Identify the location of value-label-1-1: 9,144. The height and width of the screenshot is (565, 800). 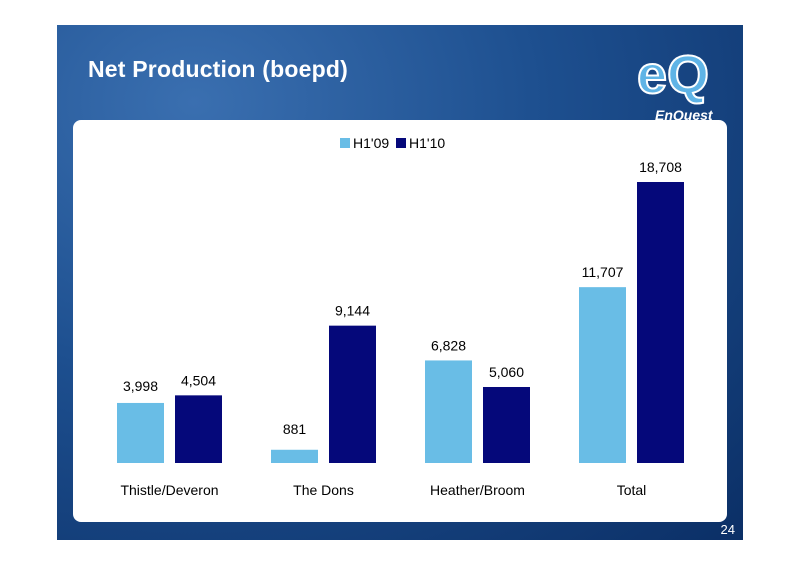
(352, 311).